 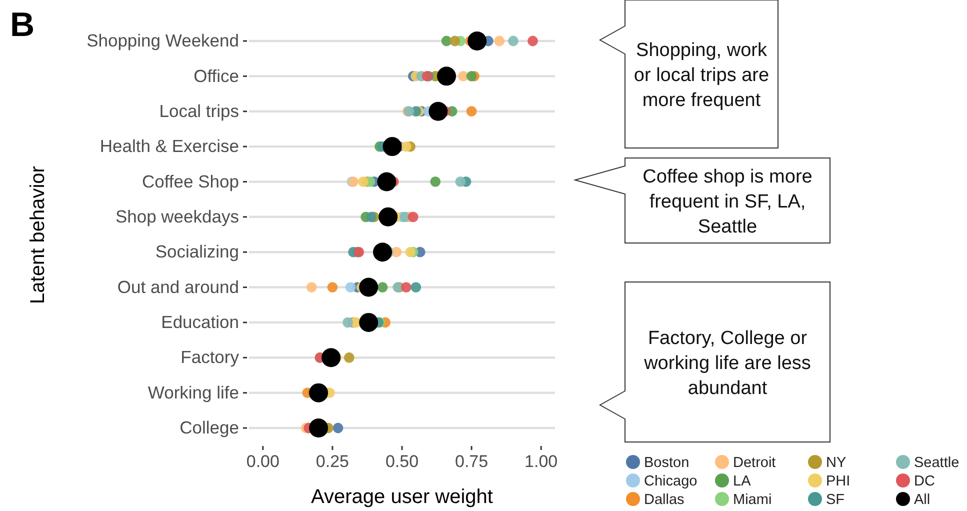 What do you see at coordinates (752, 500) in the screenshot?
I see `legend-label: Miami` at bounding box center [752, 500].